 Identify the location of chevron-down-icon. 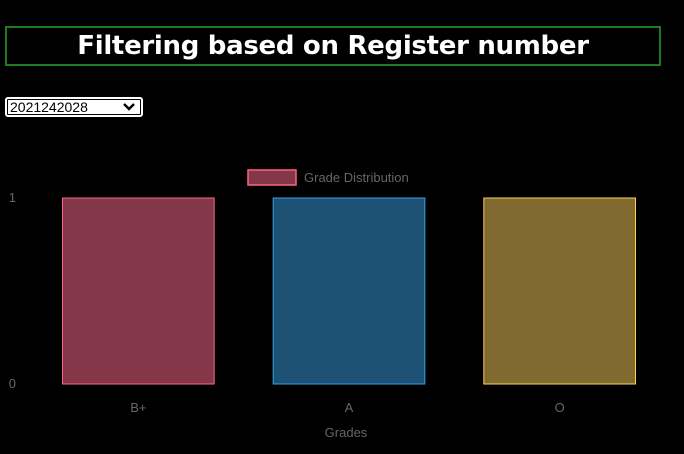
(129, 107).